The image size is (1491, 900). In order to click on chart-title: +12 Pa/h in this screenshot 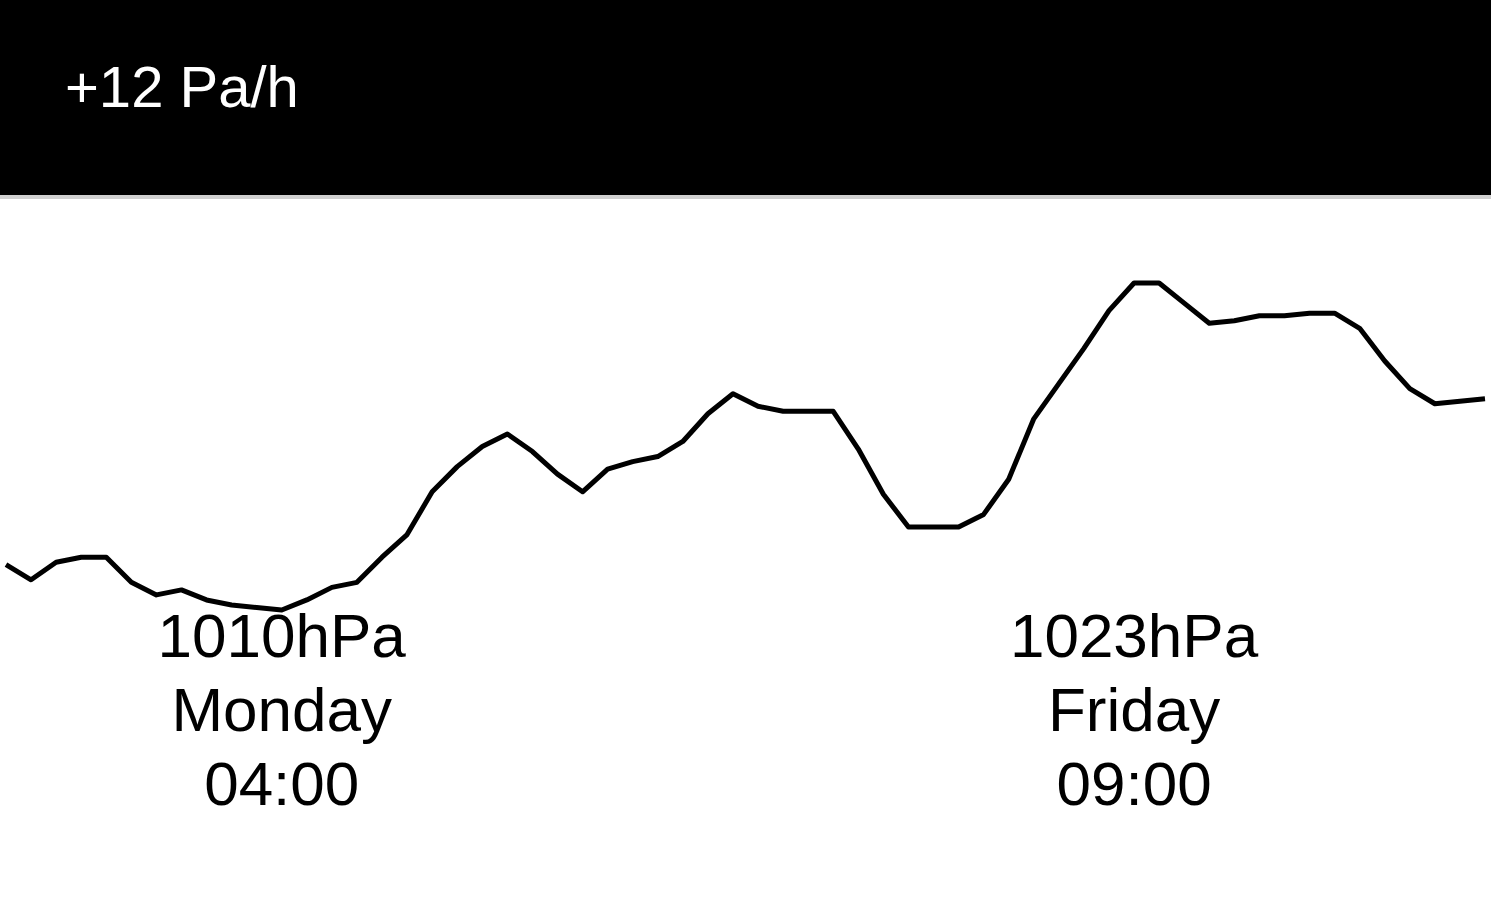, I will do `click(182, 86)`.